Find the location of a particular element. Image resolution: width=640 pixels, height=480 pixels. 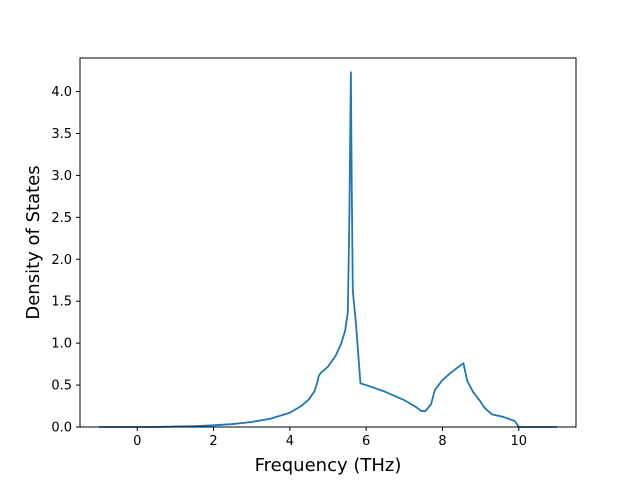

y-tick-label: 2.0 is located at coordinates (61, 260).